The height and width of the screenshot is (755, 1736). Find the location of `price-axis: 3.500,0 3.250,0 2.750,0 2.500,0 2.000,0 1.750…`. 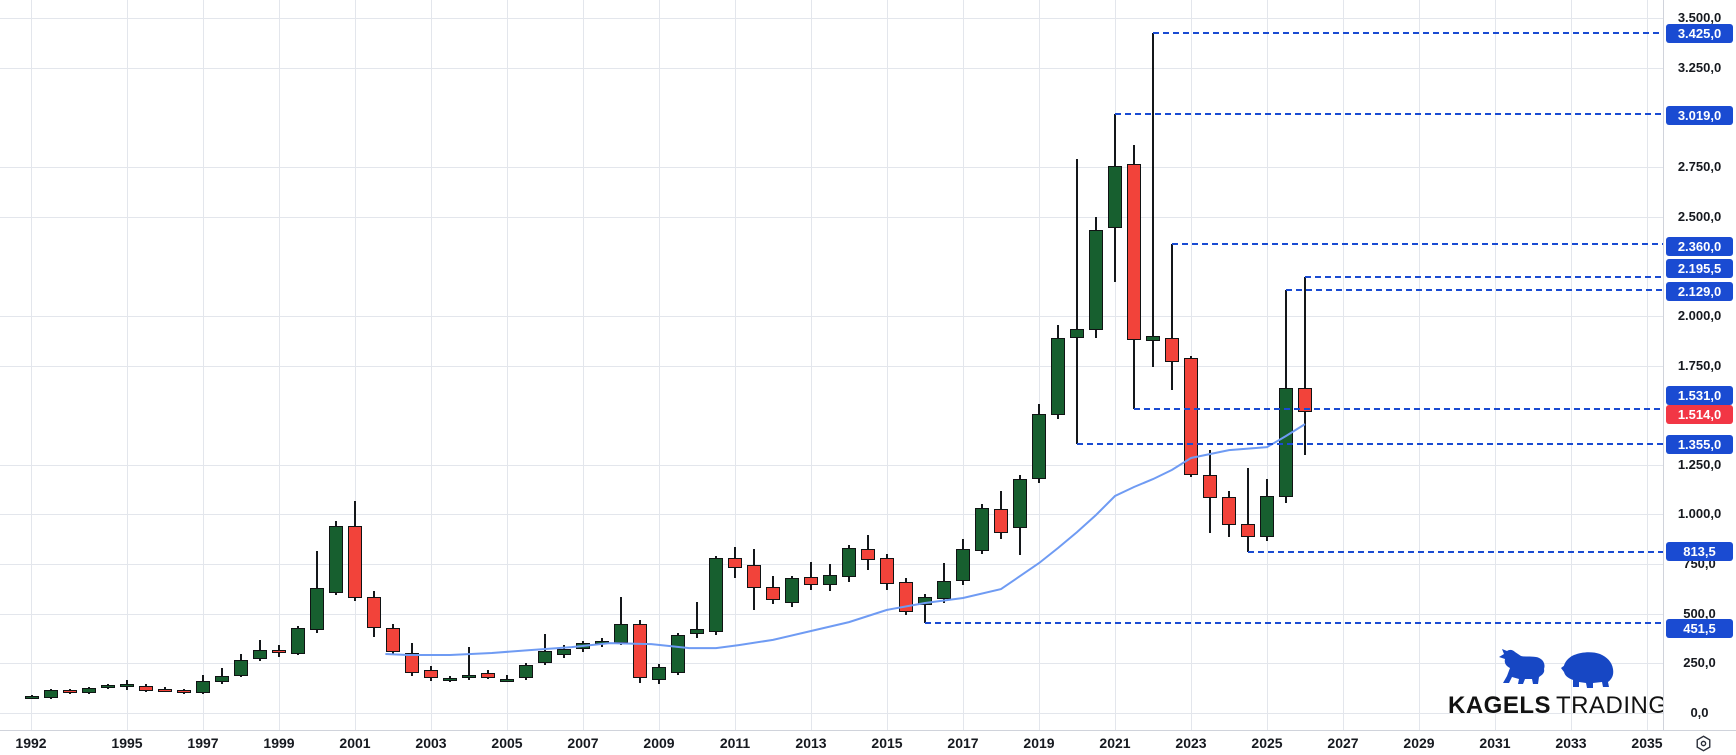

price-axis: 3.500,0 3.250,0 2.750,0 2.500,0 2.000,0 1.750… is located at coordinates (1699, 377).